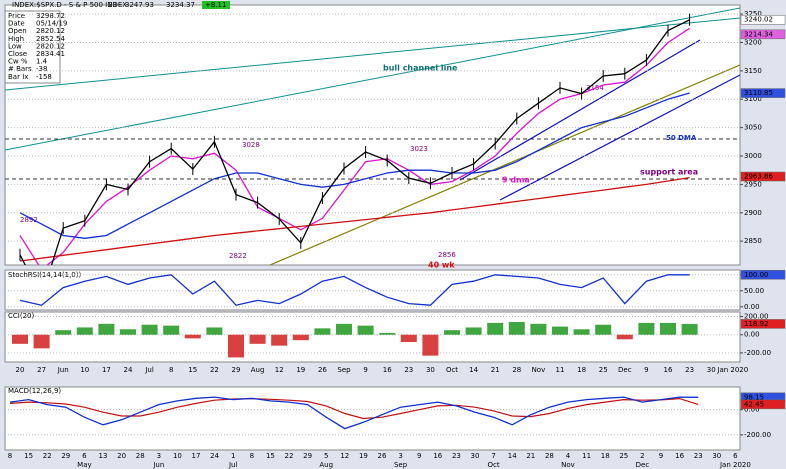 The width and height of the screenshot is (786, 469). I want to click on x-month-label: Jan 2020, so click(735, 465).